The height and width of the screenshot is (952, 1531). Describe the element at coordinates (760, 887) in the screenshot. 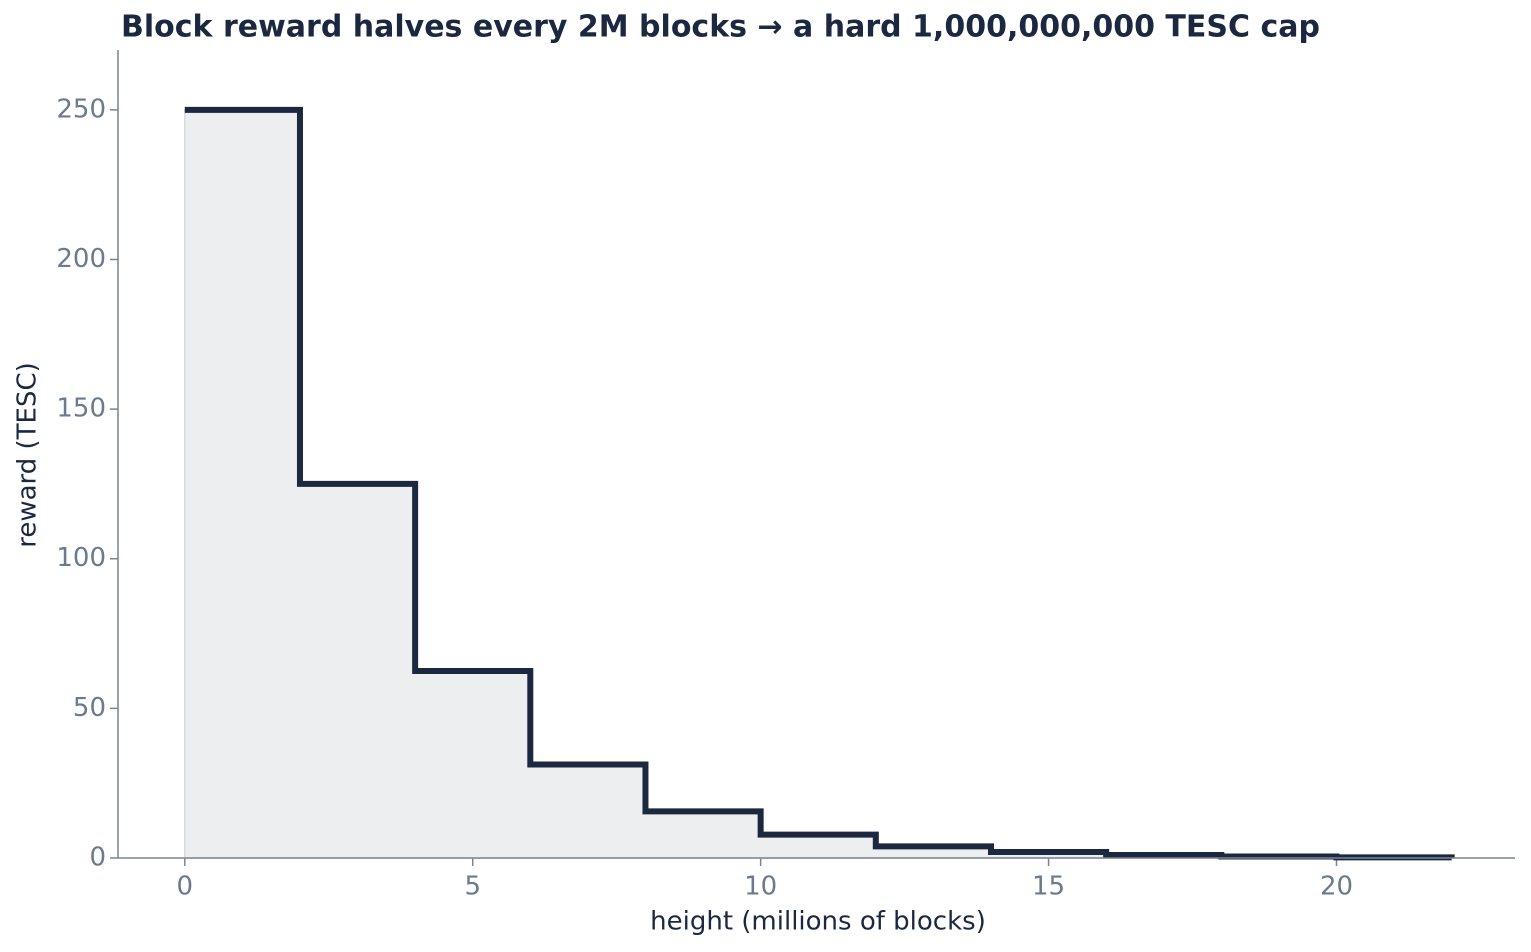

I see `x-tick-label: 10` at that location.